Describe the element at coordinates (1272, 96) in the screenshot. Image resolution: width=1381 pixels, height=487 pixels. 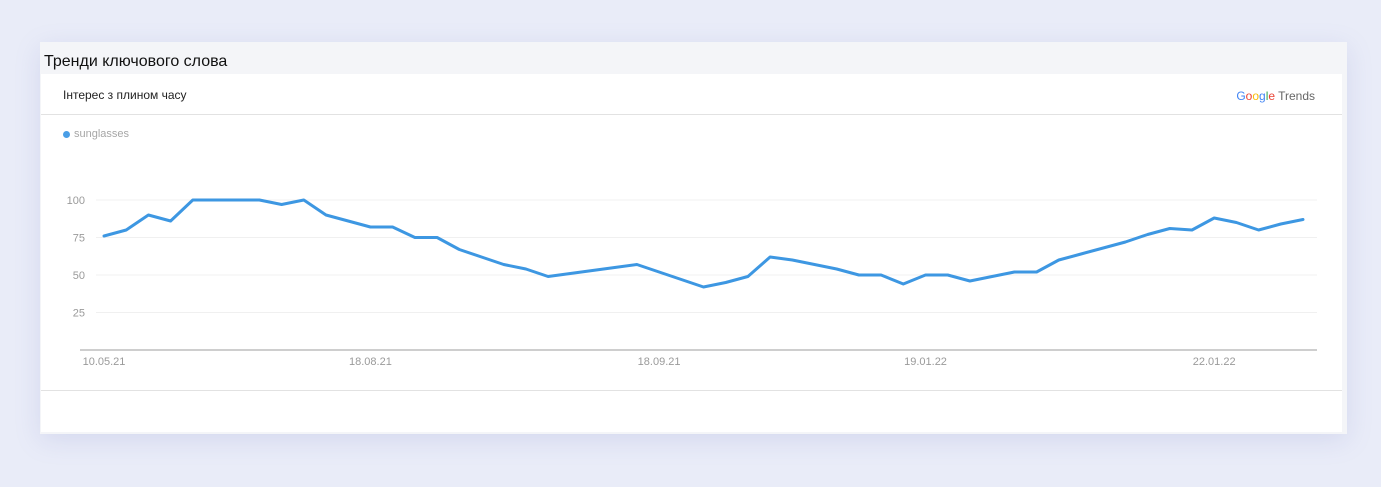
I see `logo-letter: e` at that location.